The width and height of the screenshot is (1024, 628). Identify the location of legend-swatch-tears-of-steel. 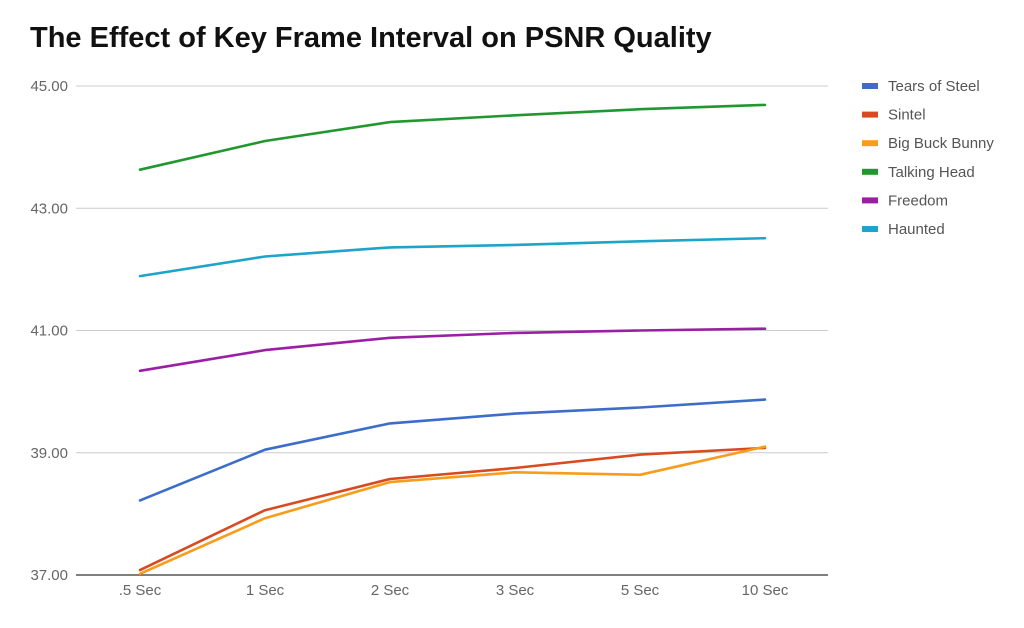
(870, 86).